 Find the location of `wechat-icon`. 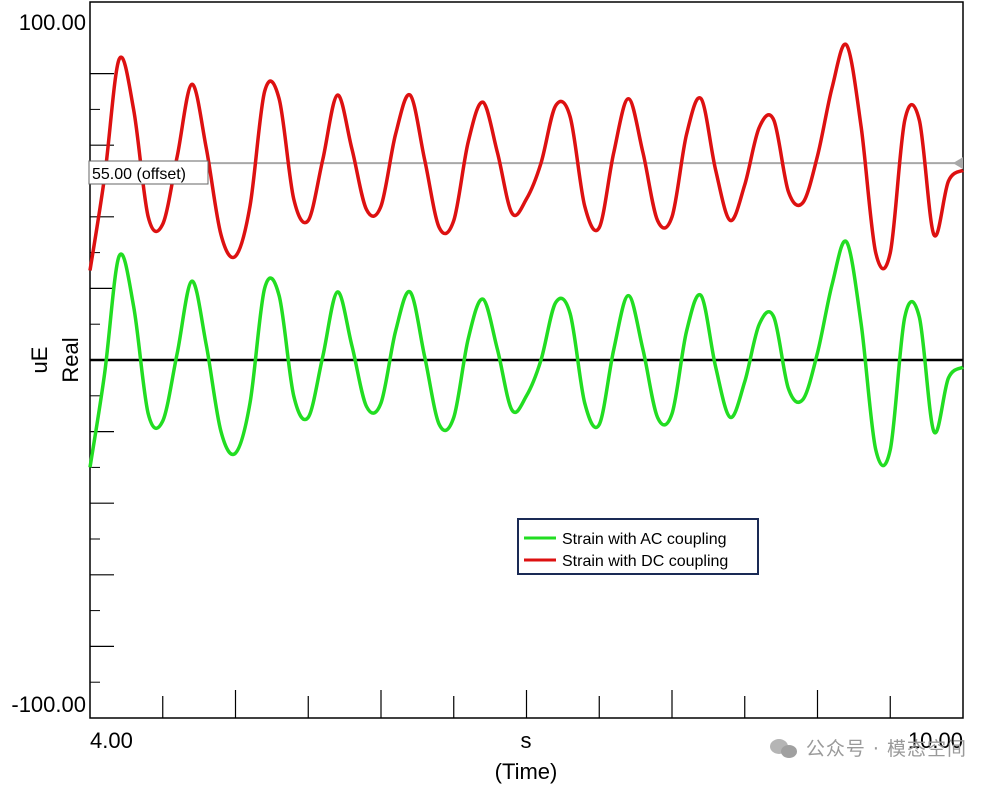

wechat-icon is located at coordinates (783, 748).